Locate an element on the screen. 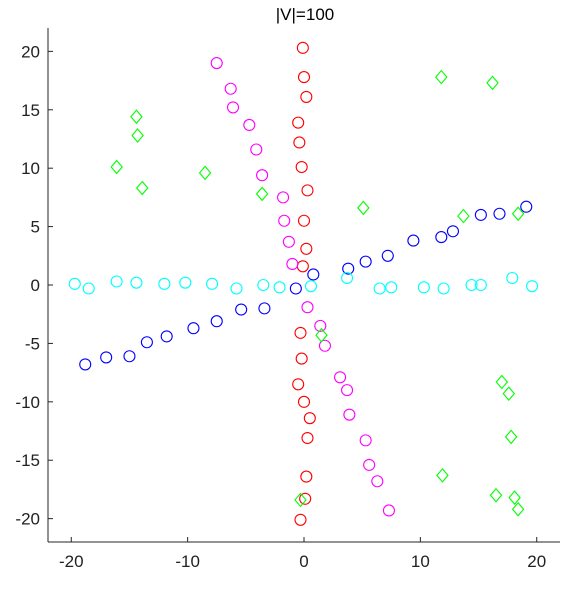 This screenshot has height=590, width=580. y-tick-label: 10 is located at coordinates (30, 168).